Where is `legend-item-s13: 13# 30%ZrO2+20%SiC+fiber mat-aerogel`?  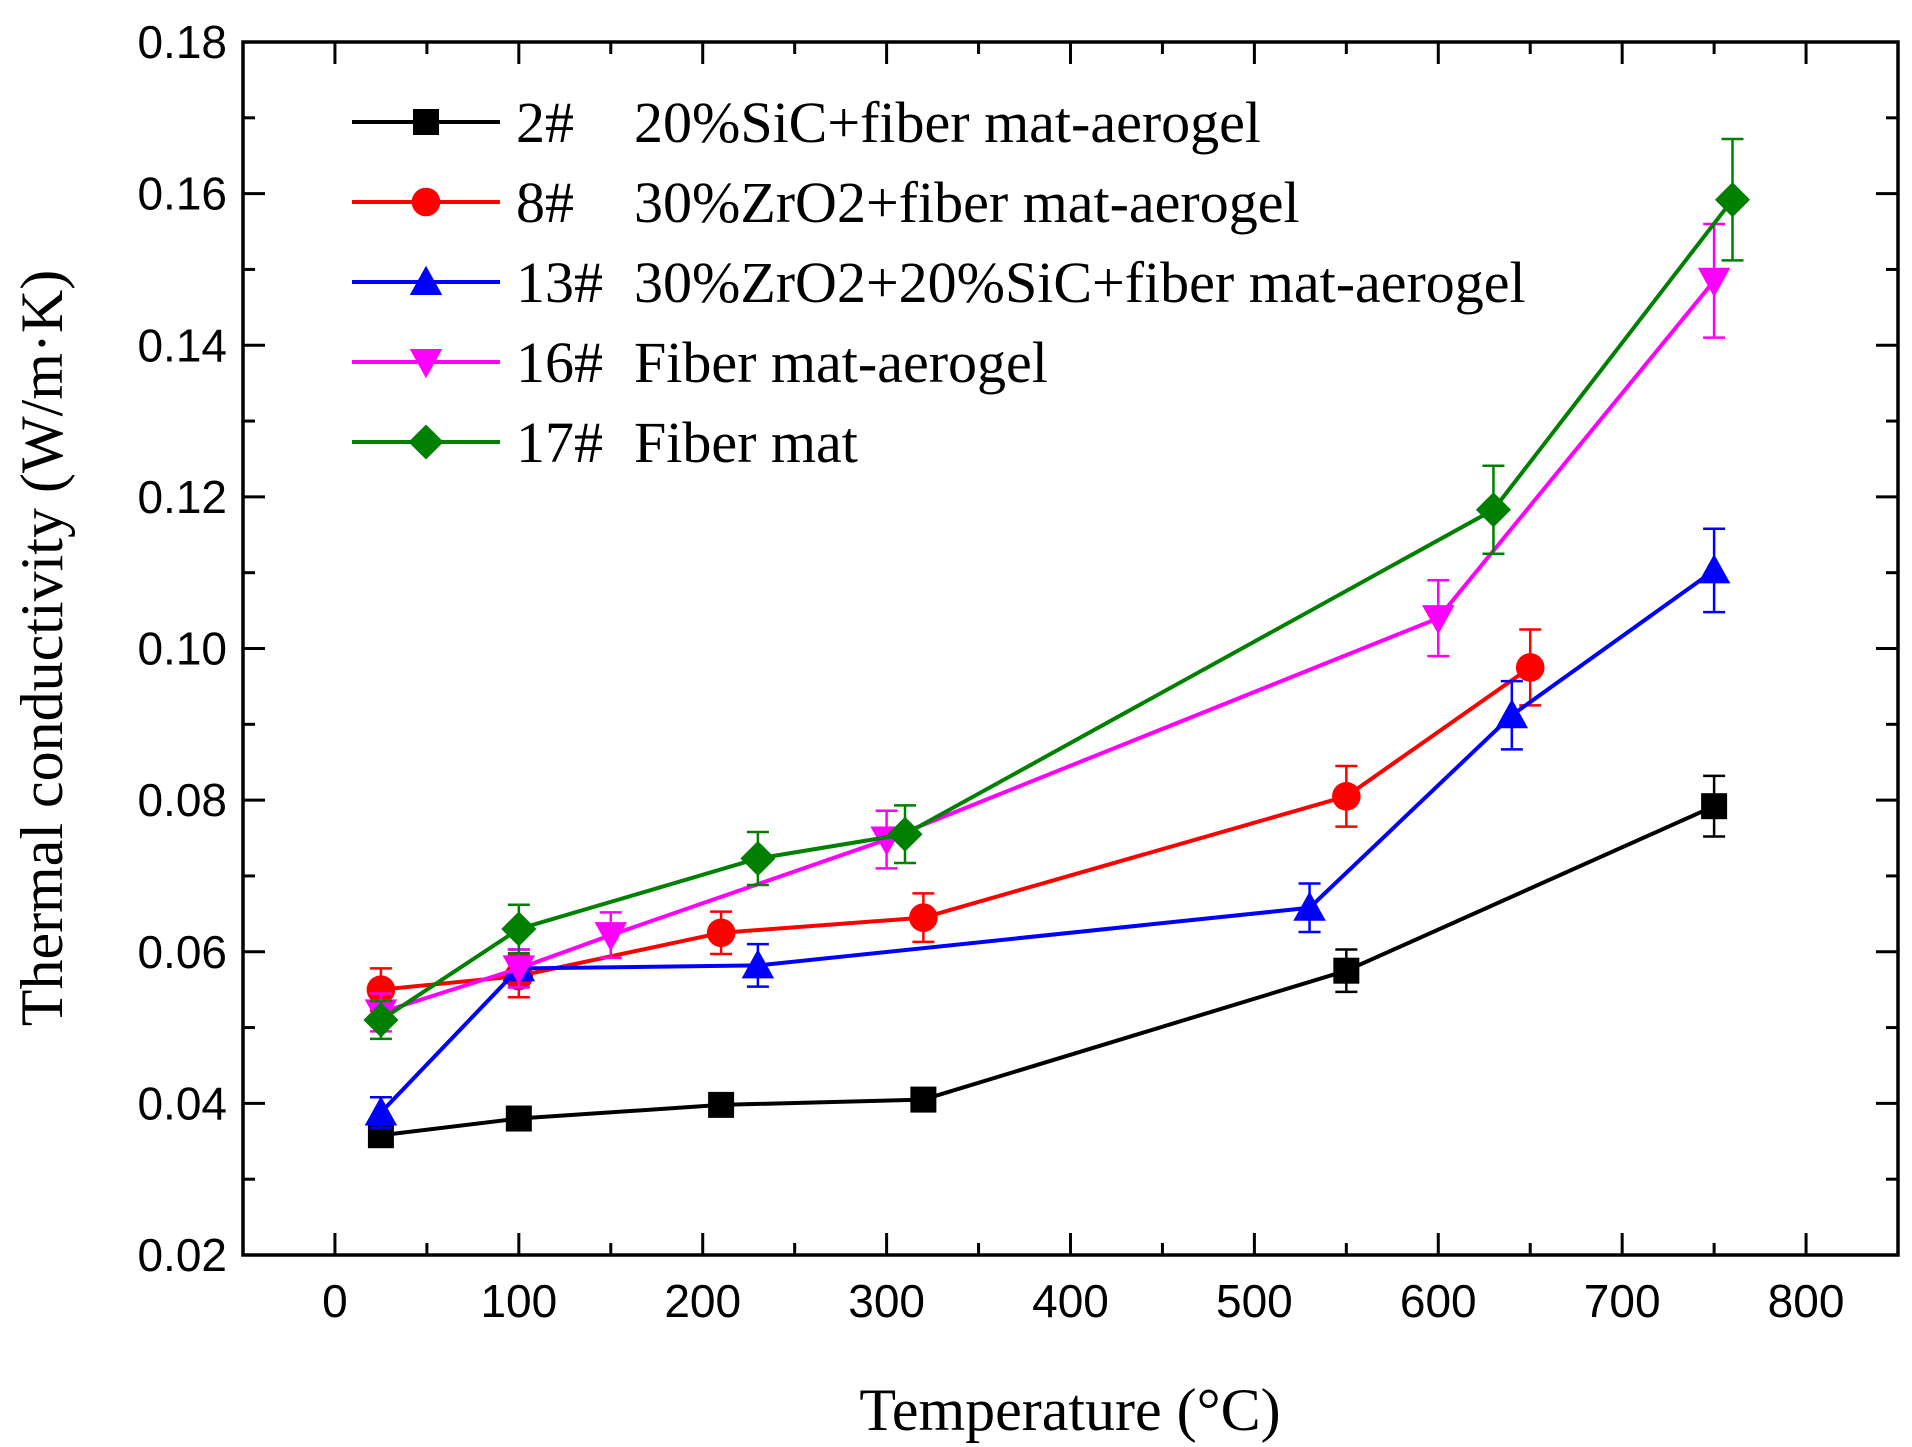
legend-item-s13: 13# 30%ZrO2+20%SiC+fiber mat-aerogel is located at coordinates (939, 282).